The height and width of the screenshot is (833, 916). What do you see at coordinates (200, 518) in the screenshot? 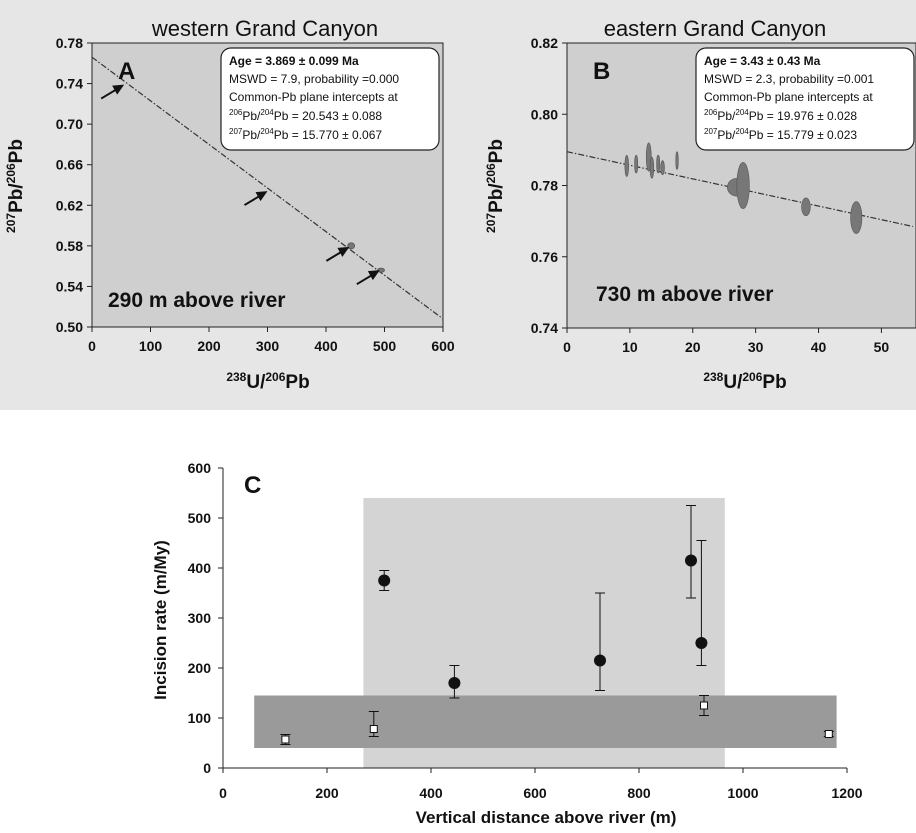
I see `panel-c-y-tick-label: 500` at bounding box center [200, 518].